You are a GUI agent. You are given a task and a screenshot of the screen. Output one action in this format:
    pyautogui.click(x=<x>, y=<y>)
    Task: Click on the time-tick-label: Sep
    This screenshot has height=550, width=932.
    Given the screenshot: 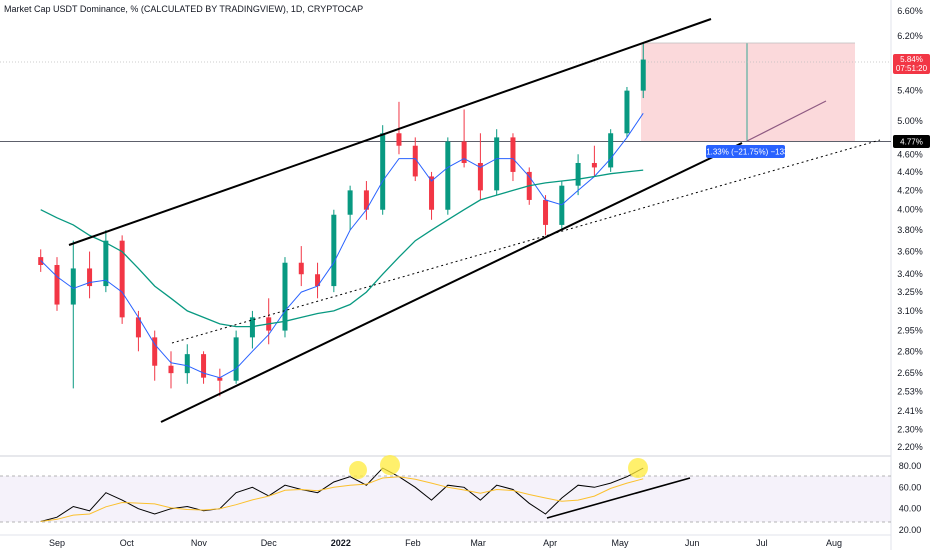 What is the action you would take?
    pyautogui.click(x=57, y=543)
    